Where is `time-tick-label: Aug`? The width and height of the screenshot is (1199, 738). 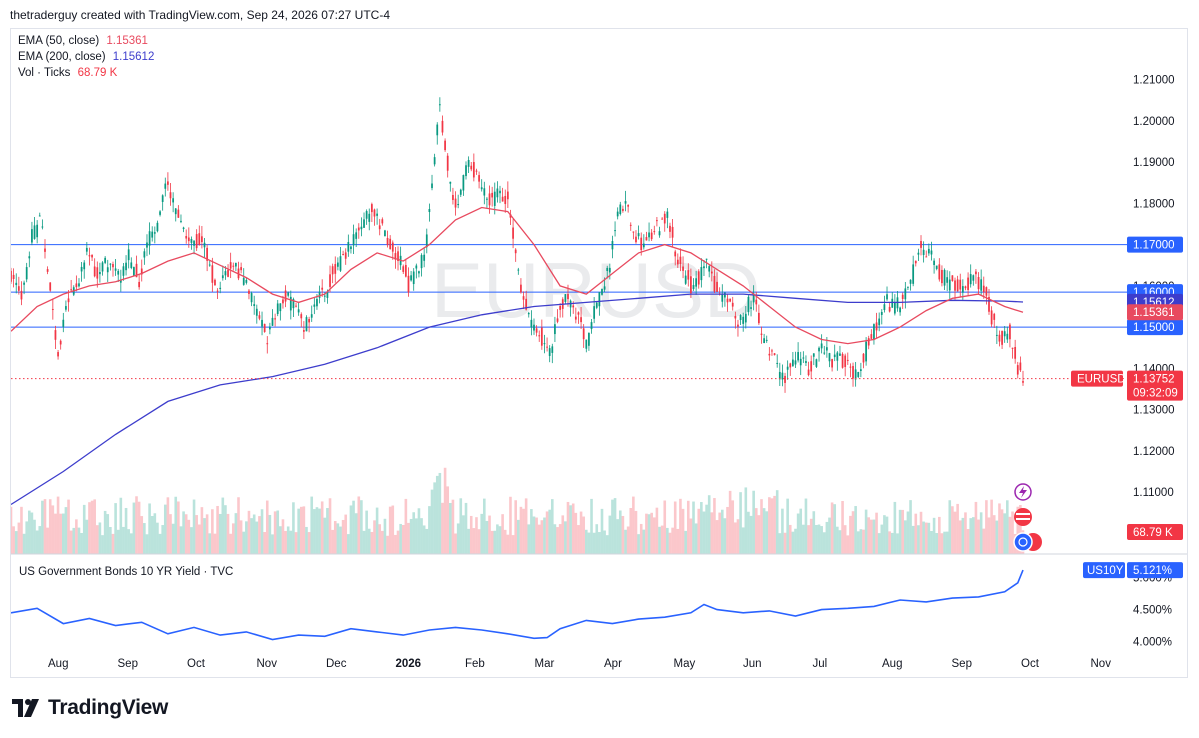 time-tick-label: Aug is located at coordinates (892, 664).